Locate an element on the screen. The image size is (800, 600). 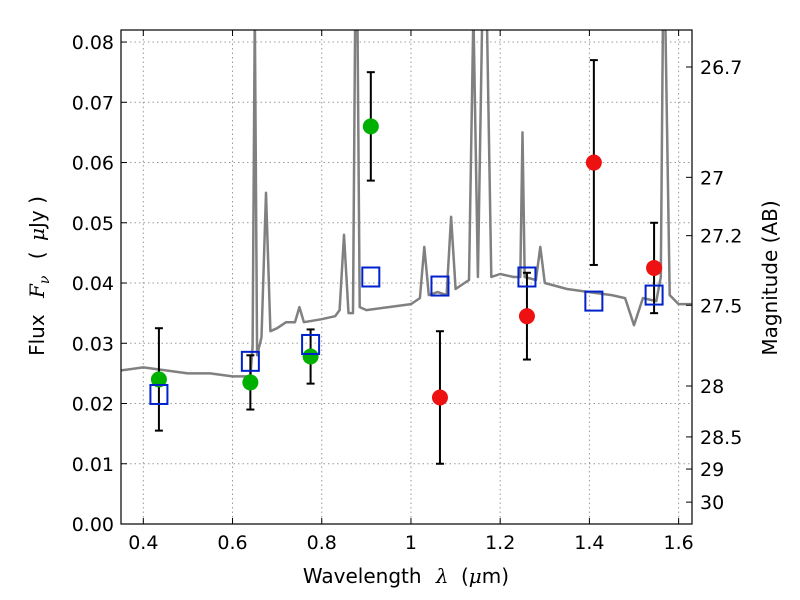
x-tick-label: 1 is located at coordinates (411, 543).